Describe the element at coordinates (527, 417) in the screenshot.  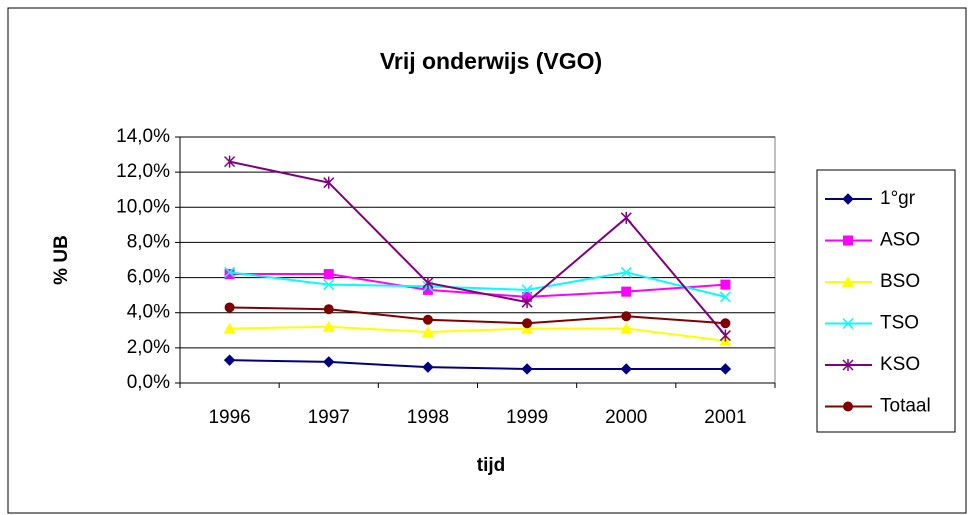
I see `x-tick-label: 1999` at that location.